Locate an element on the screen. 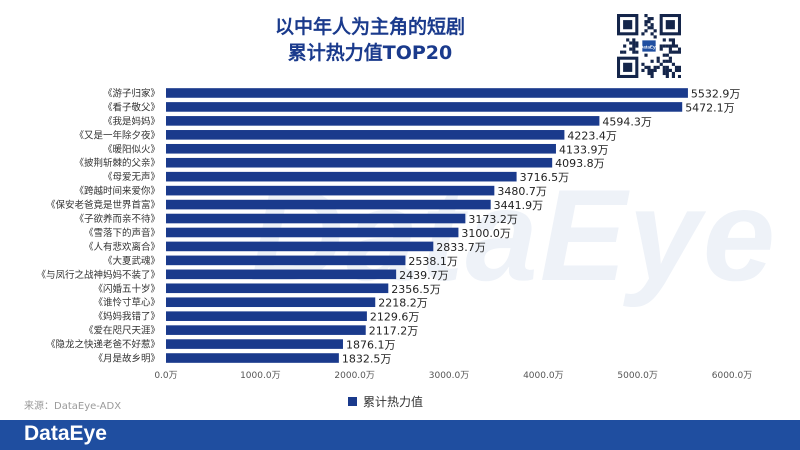 This screenshot has height=450, width=800. data-label: 2129.6万 is located at coordinates (395, 317).